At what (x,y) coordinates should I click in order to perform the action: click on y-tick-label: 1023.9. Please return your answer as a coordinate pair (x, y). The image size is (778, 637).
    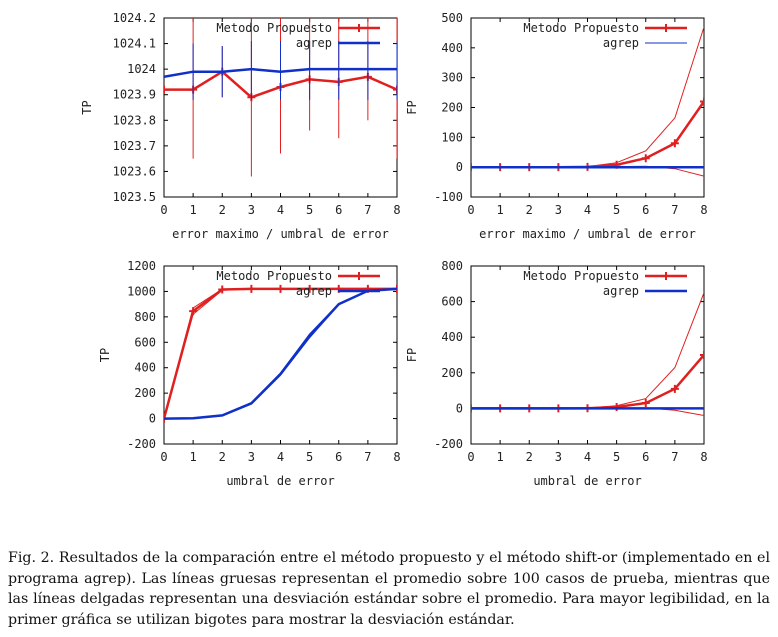
    Looking at the image, I should click on (134, 95).